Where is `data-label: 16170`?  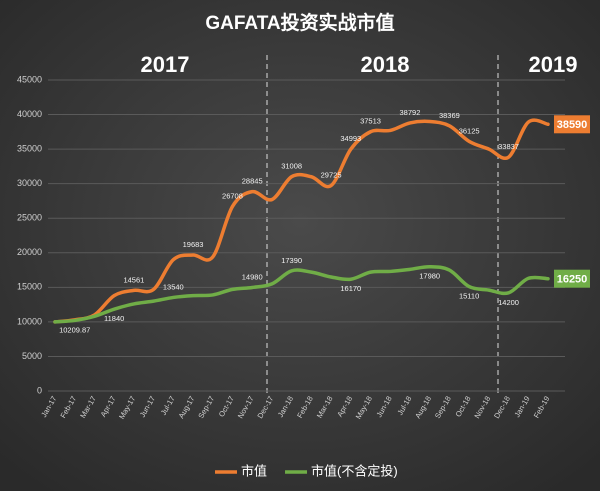 data-label: 16170 is located at coordinates (350, 288).